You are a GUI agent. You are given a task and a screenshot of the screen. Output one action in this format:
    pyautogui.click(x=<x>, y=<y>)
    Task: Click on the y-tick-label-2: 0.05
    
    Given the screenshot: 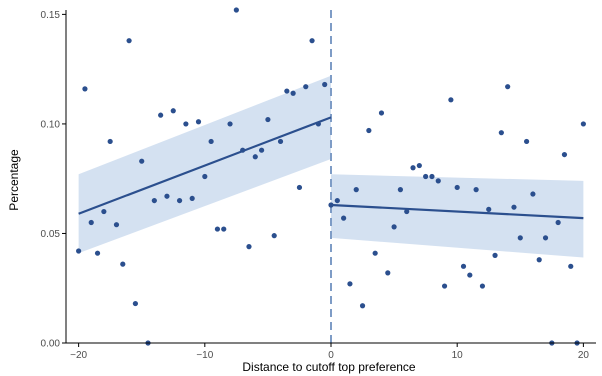 What is the action you would take?
    pyautogui.click(x=51, y=234)
    